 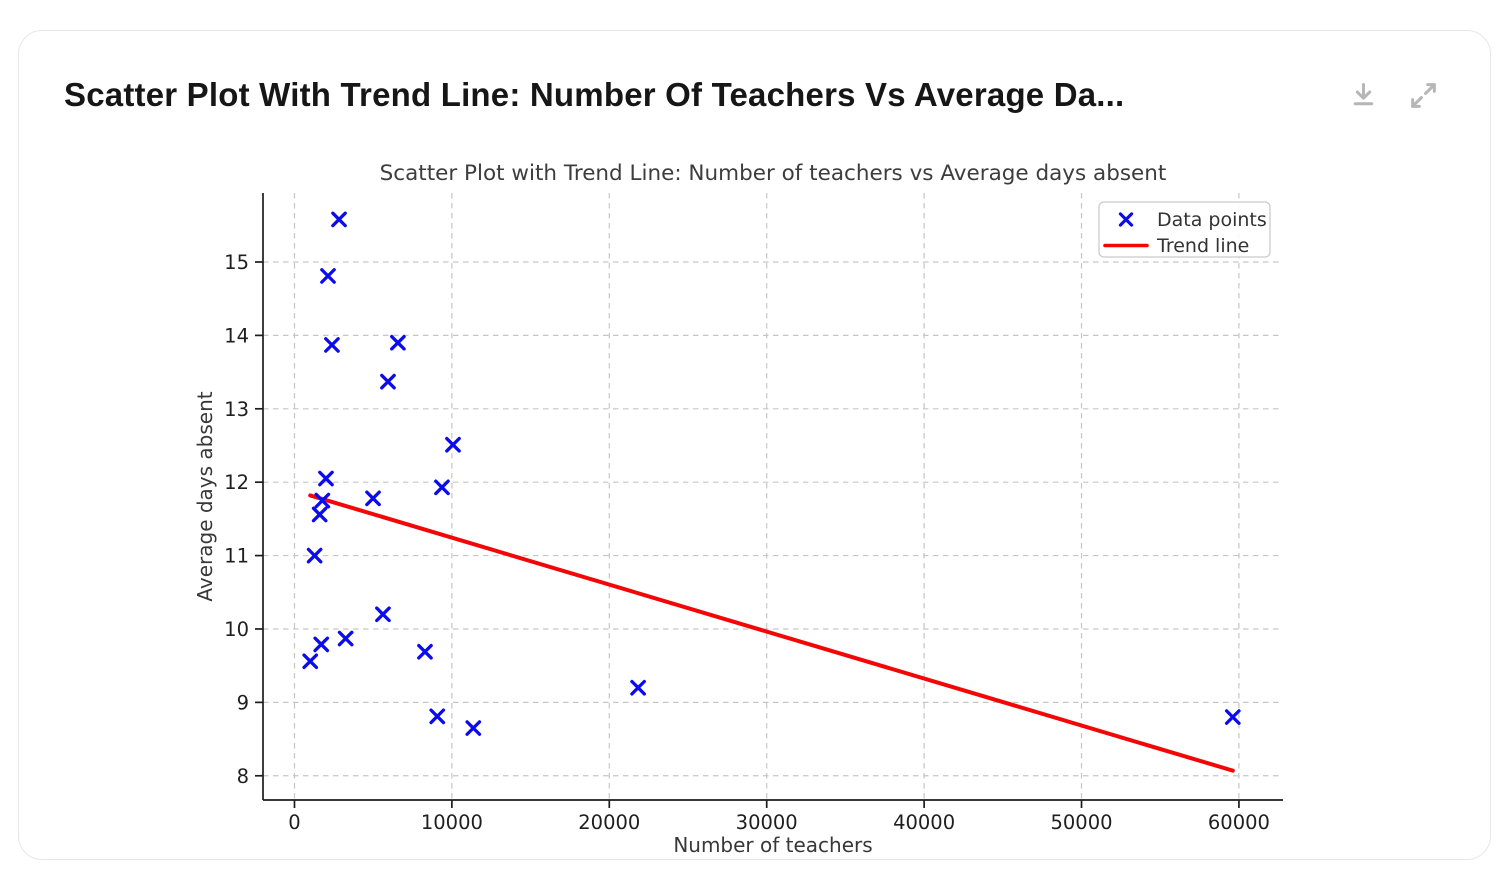 I want to click on x-axis-label: Number of teachers, so click(x=772, y=845).